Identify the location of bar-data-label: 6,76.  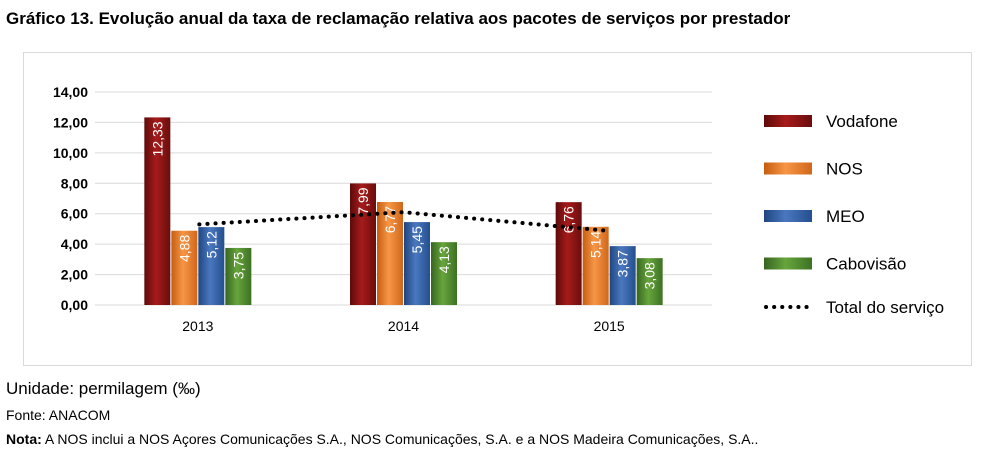
(569, 219).